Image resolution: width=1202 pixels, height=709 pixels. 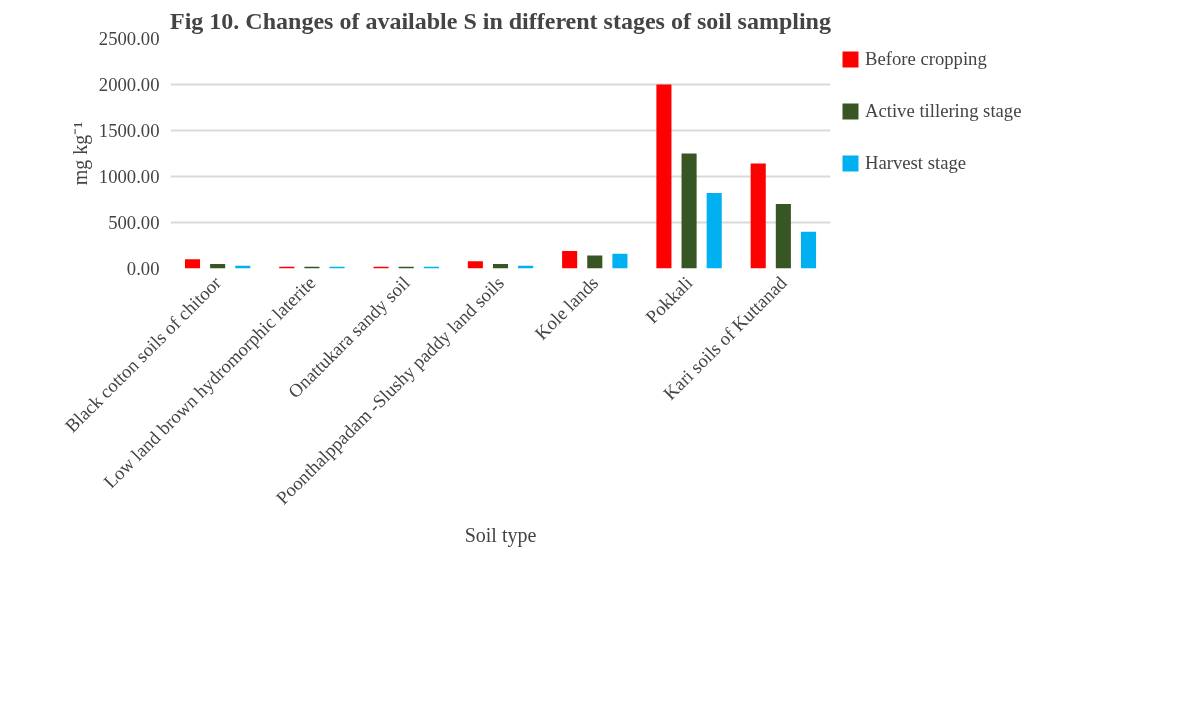 I want to click on x-axis-title: Soil type, so click(x=500, y=535).